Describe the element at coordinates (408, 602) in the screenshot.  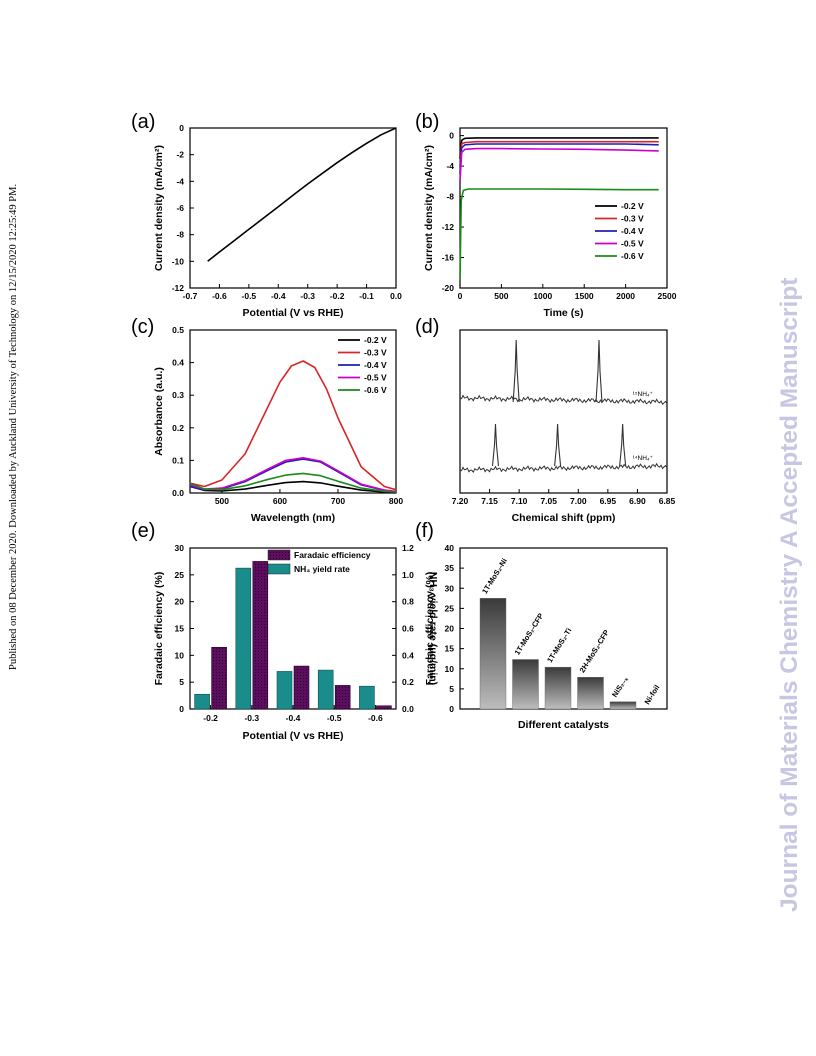
I see `y-right-tick-label: 0.8` at that location.